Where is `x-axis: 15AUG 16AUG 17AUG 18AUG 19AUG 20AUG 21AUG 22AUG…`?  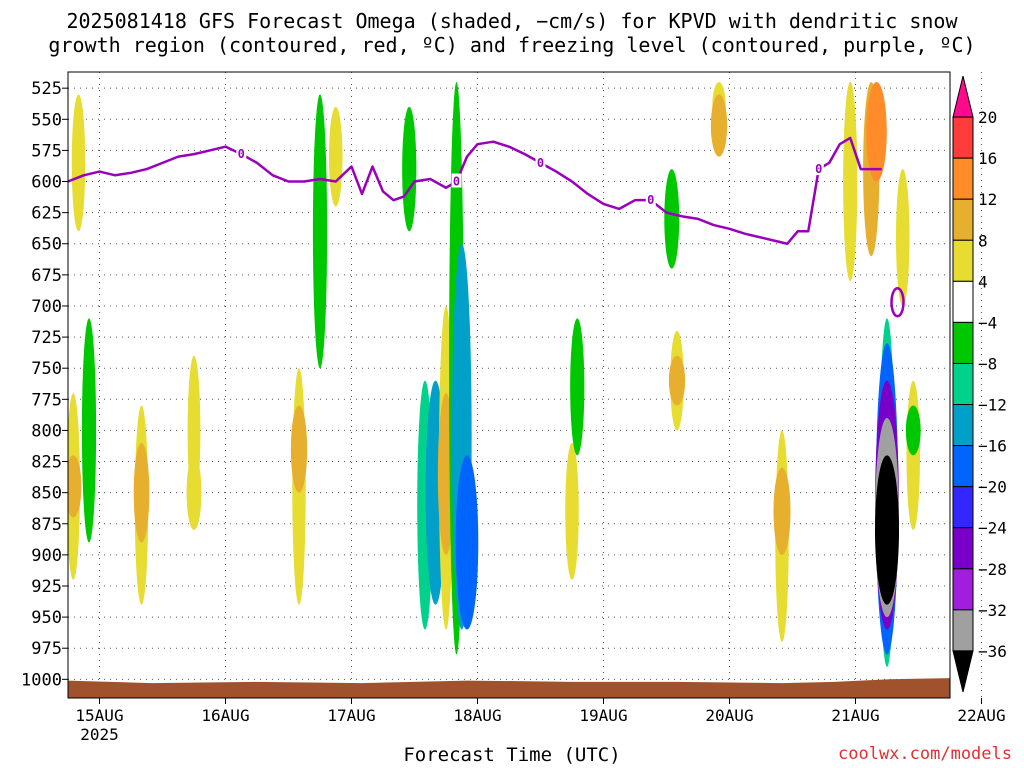 x-axis: 15AUG 16AUG 17AUG 18AUG 19AUG 20AUG 21AUG 22AUG… is located at coordinates (540, 721).